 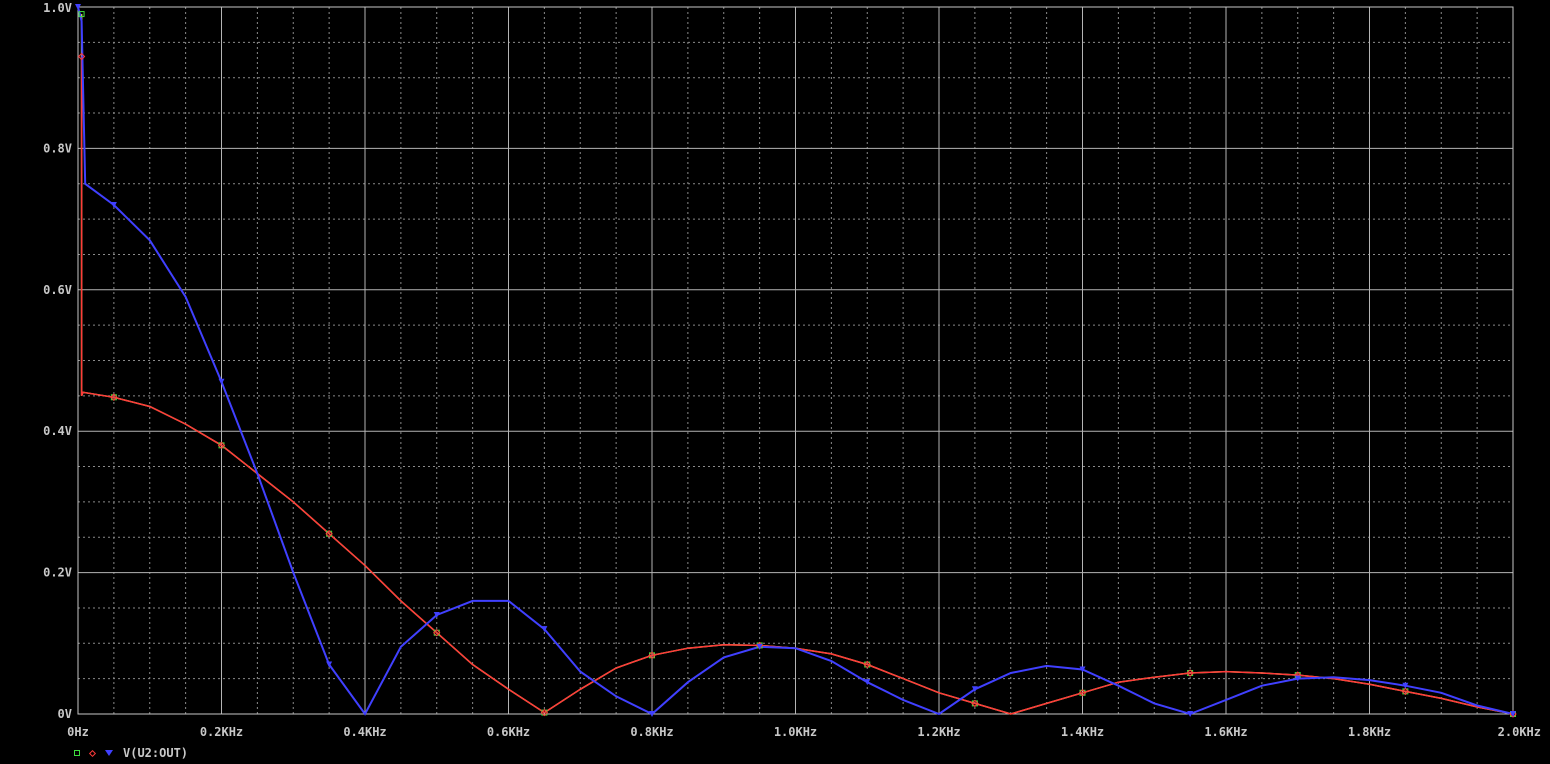 What do you see at coordinates (78, 732) in the screenshot?
I see `x-tick-label: 0Hz` at bounding box center [78, 732].